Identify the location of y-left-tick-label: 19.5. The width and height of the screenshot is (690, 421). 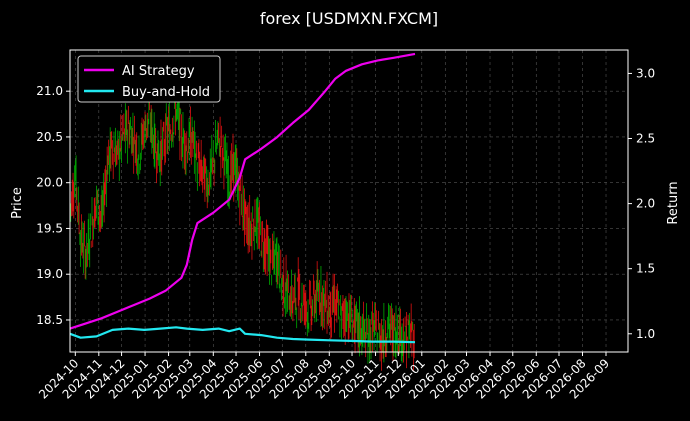
(49, 228).